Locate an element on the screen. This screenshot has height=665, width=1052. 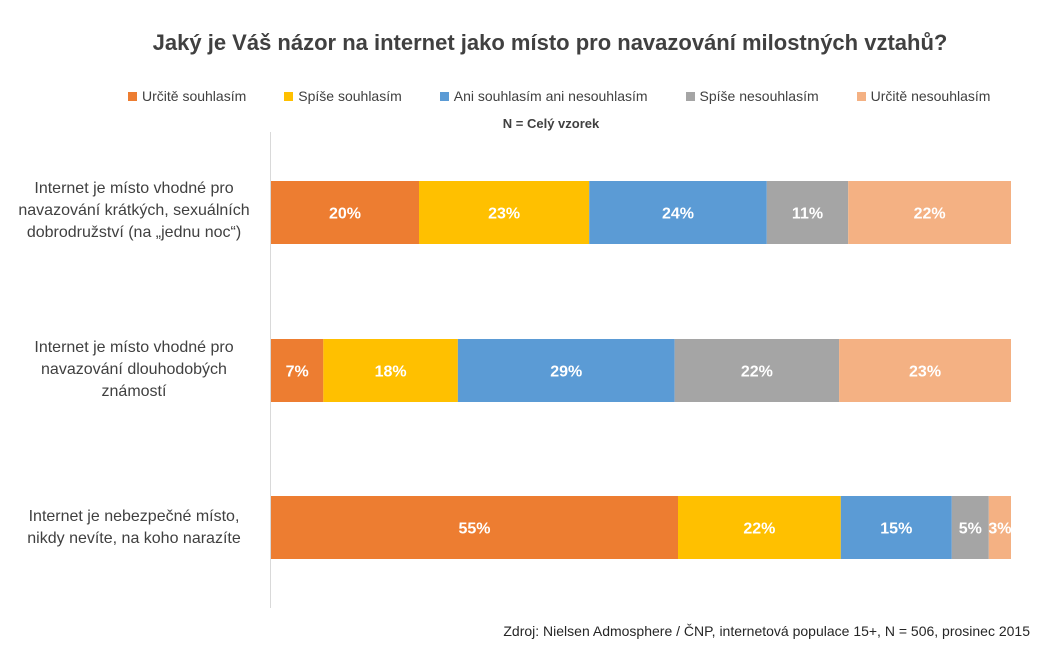
bar-value-label: 24% is located at coordinates (678, 214).